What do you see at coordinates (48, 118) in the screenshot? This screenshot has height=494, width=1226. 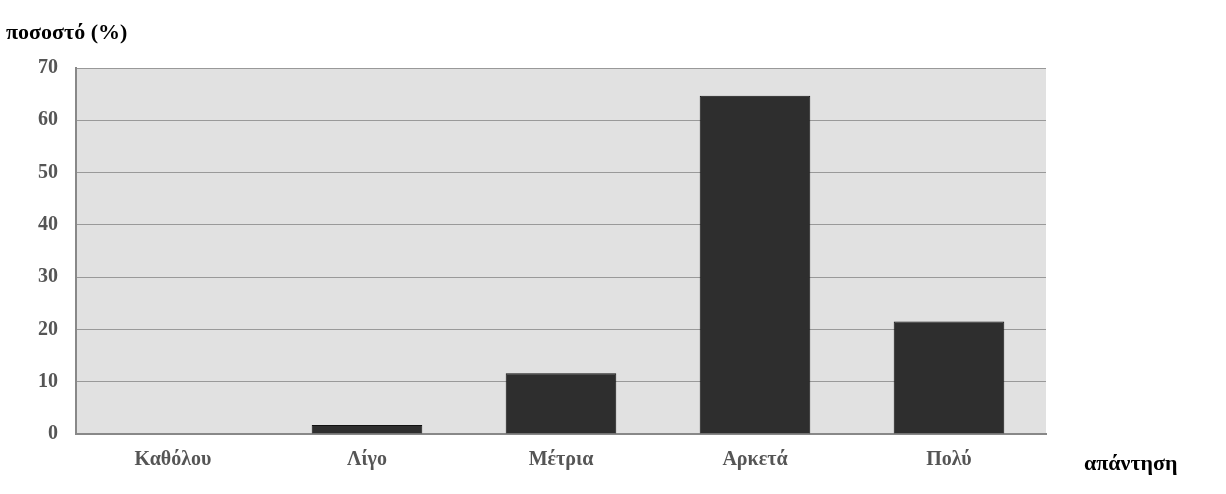 I see `y-tick-label: 60` at bounding box center [48, 118].